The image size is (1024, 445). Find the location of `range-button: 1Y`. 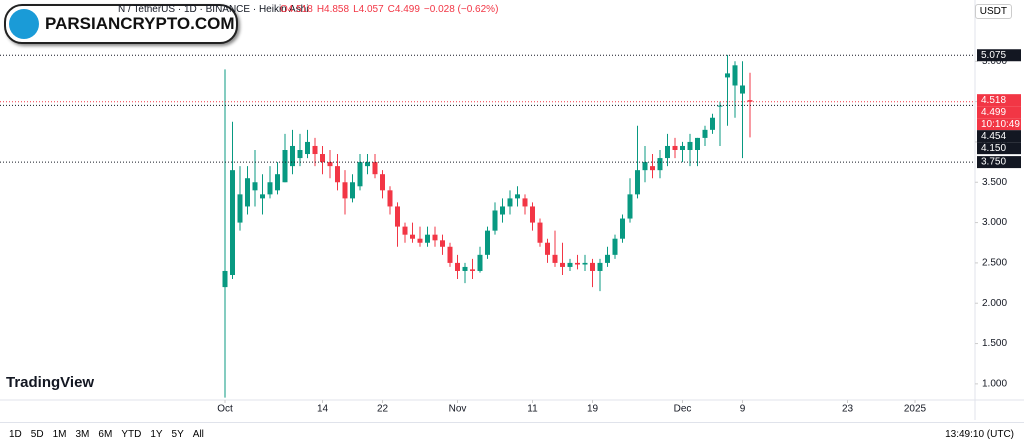

range-button: 1Y is located at coordinates (156, 434).